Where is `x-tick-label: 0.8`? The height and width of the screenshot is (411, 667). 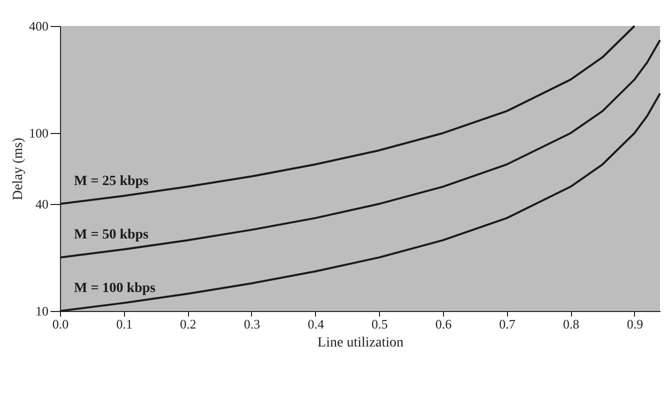 x-tick-label: 0.8 is located at coordinates (571, 324).